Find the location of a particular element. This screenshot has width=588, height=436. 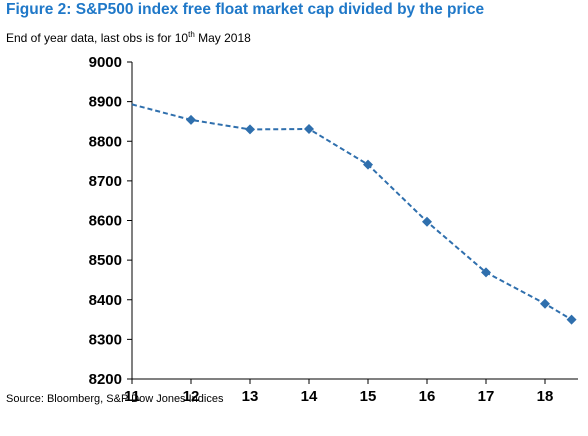

figure-source: Source: Bloomberg, S&P Dow Jones Indices is located at coordinates (115, 399).